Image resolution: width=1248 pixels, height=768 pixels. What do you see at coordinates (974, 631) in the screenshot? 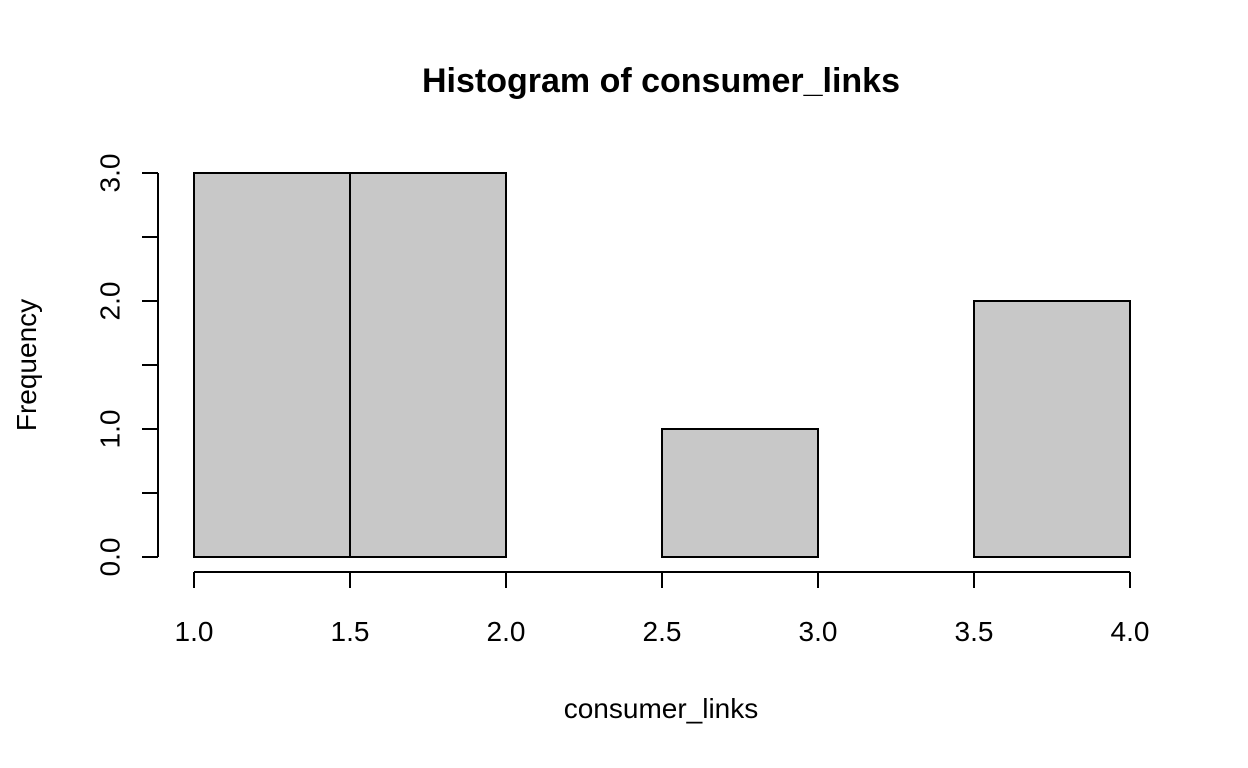
I see `x-tick-label: 3.5` at bounding box center [974, 631].